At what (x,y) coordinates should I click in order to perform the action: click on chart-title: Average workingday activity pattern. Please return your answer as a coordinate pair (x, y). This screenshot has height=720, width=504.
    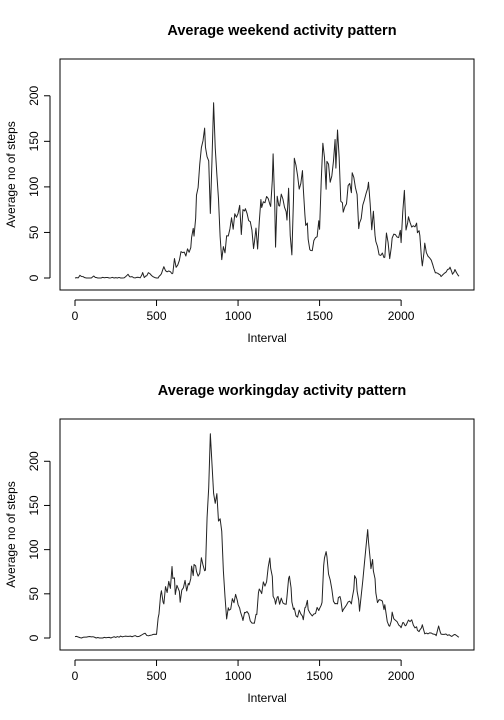
    Looking at the image, I should click on (282, 391).